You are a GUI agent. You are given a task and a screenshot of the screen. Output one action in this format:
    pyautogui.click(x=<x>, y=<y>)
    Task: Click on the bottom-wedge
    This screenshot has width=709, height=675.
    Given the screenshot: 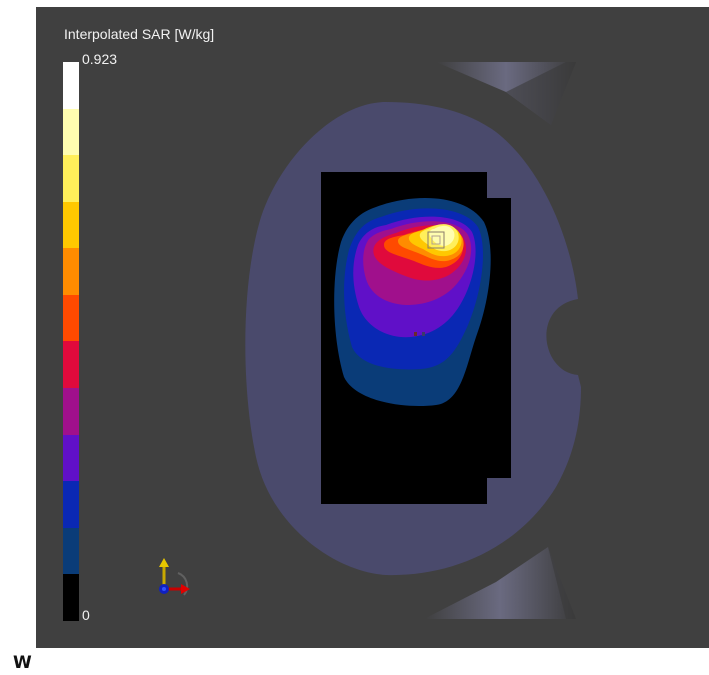 What is the action you would take?
    pyautogui.click(x=500, y=583)
    